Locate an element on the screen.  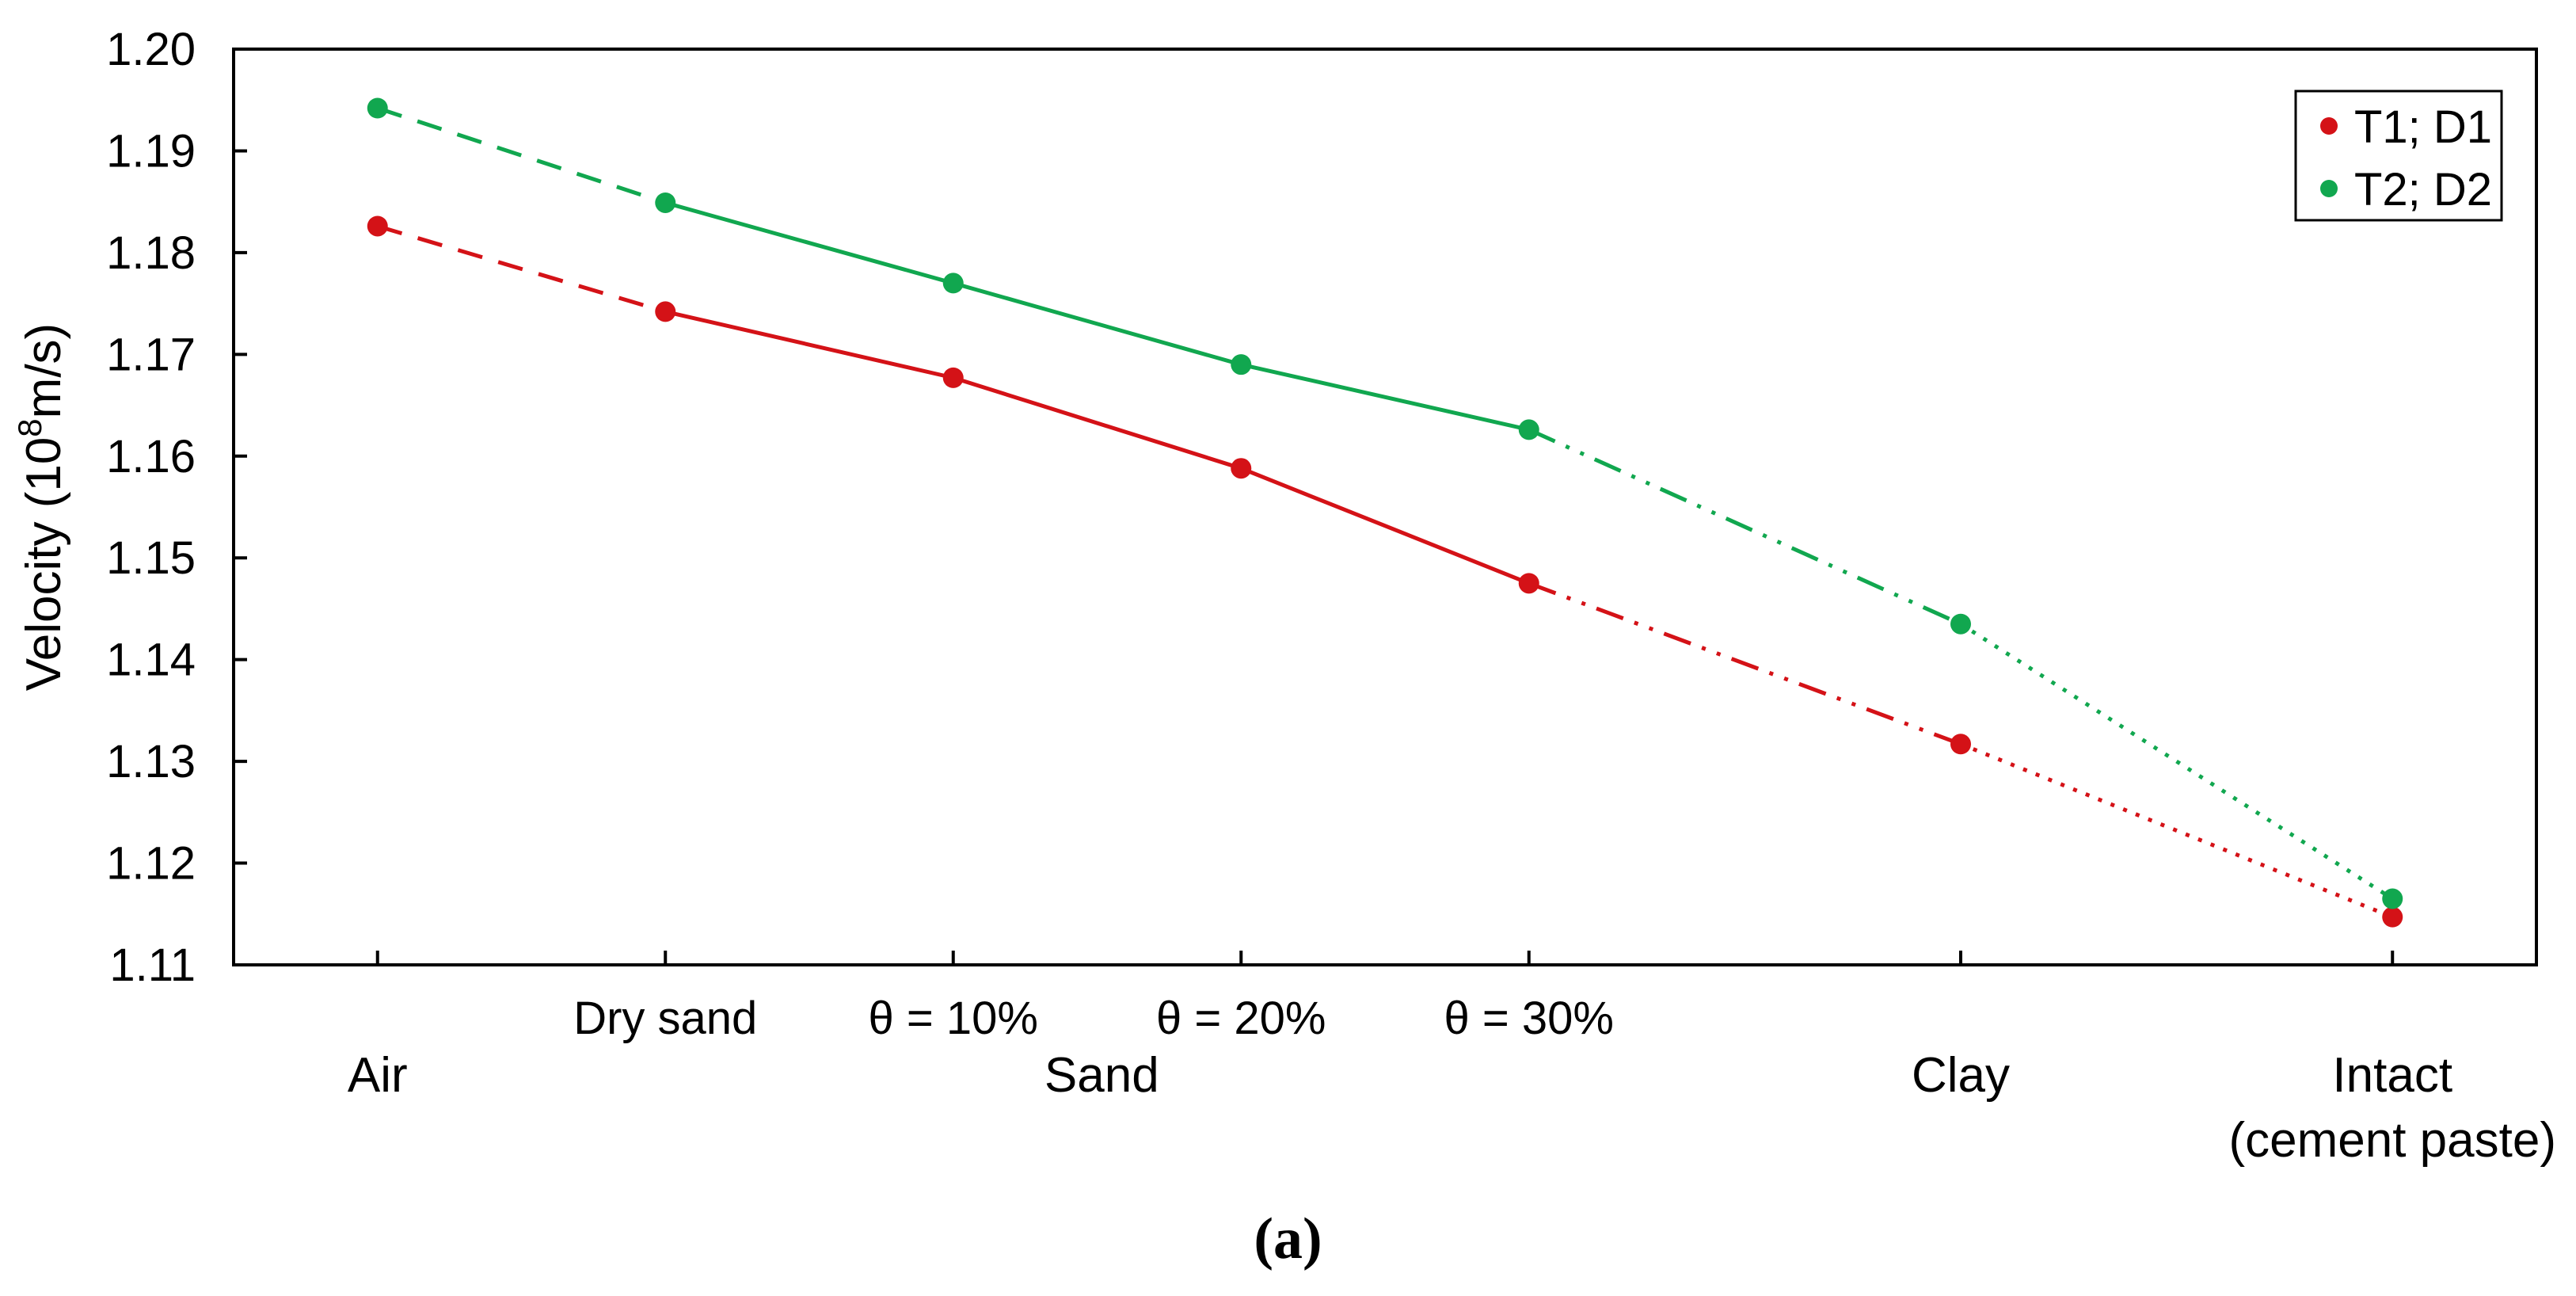
y-tick-label: 1.15 is located at coordinates (151, 558).